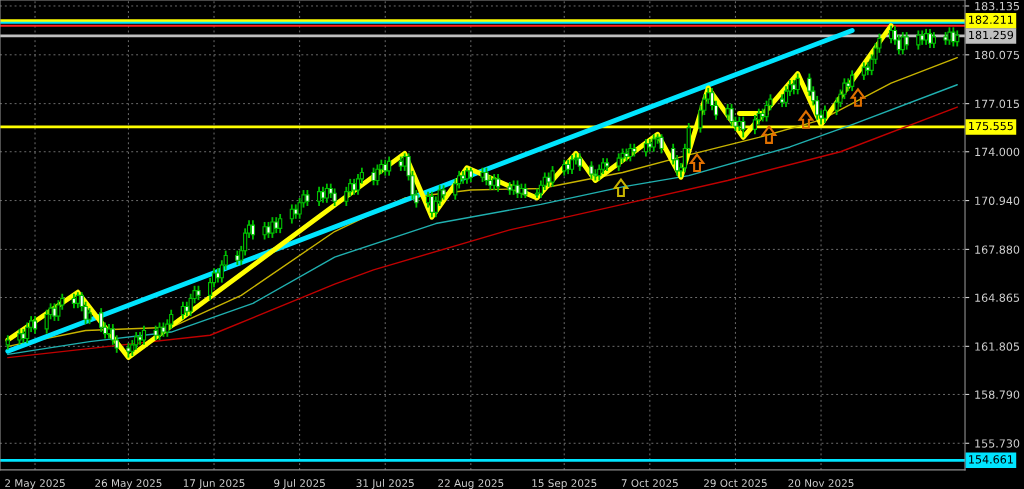  Describe the element at coordinates (997, 152) in the screenshot. I see `y-tick-label: 174.000` at that location.